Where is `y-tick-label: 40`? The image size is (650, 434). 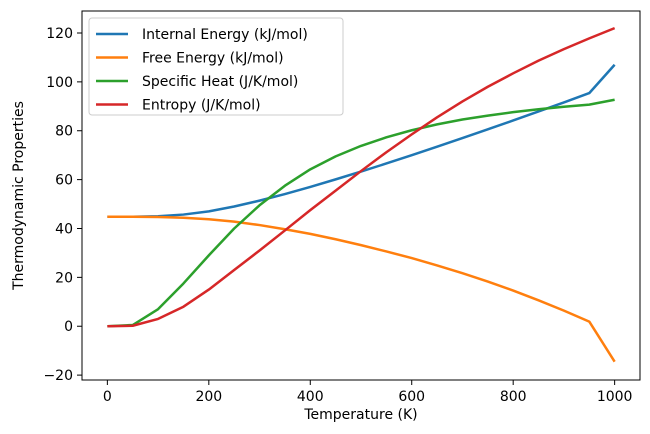 y-tick-label: 40 is located at coordinates (64, 229).